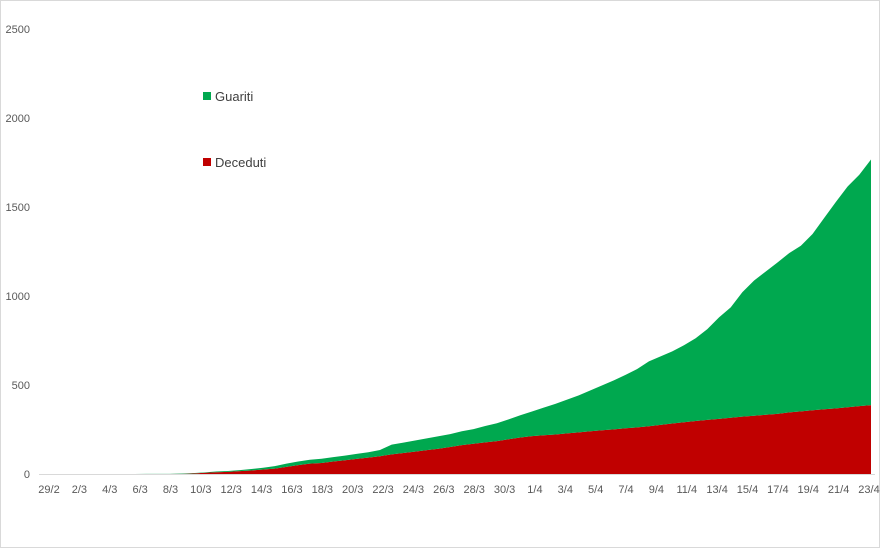  I want to click on x-tick-label: 14/3, so click(261, 490).